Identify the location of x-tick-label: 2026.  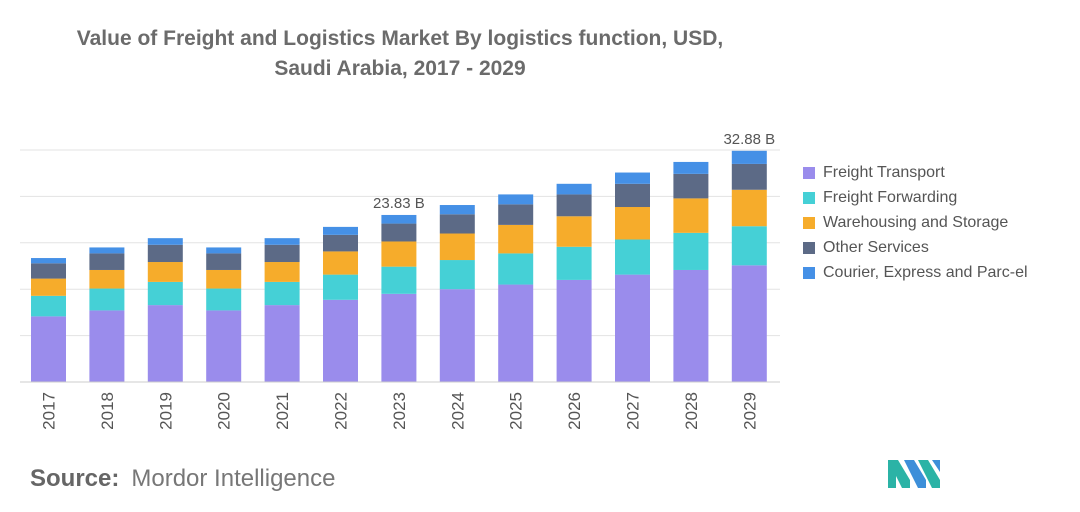
(574, 411).